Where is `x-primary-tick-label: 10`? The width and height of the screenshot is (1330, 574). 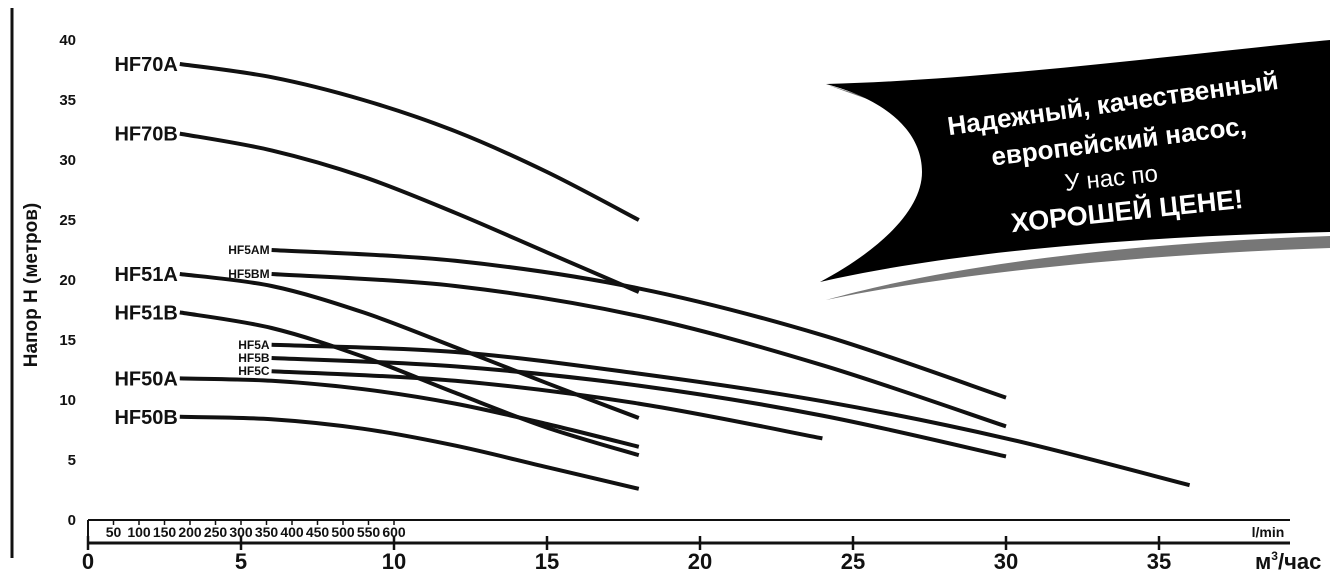 x-primary-tick-label: 10 is located at coordinates (394, 561).